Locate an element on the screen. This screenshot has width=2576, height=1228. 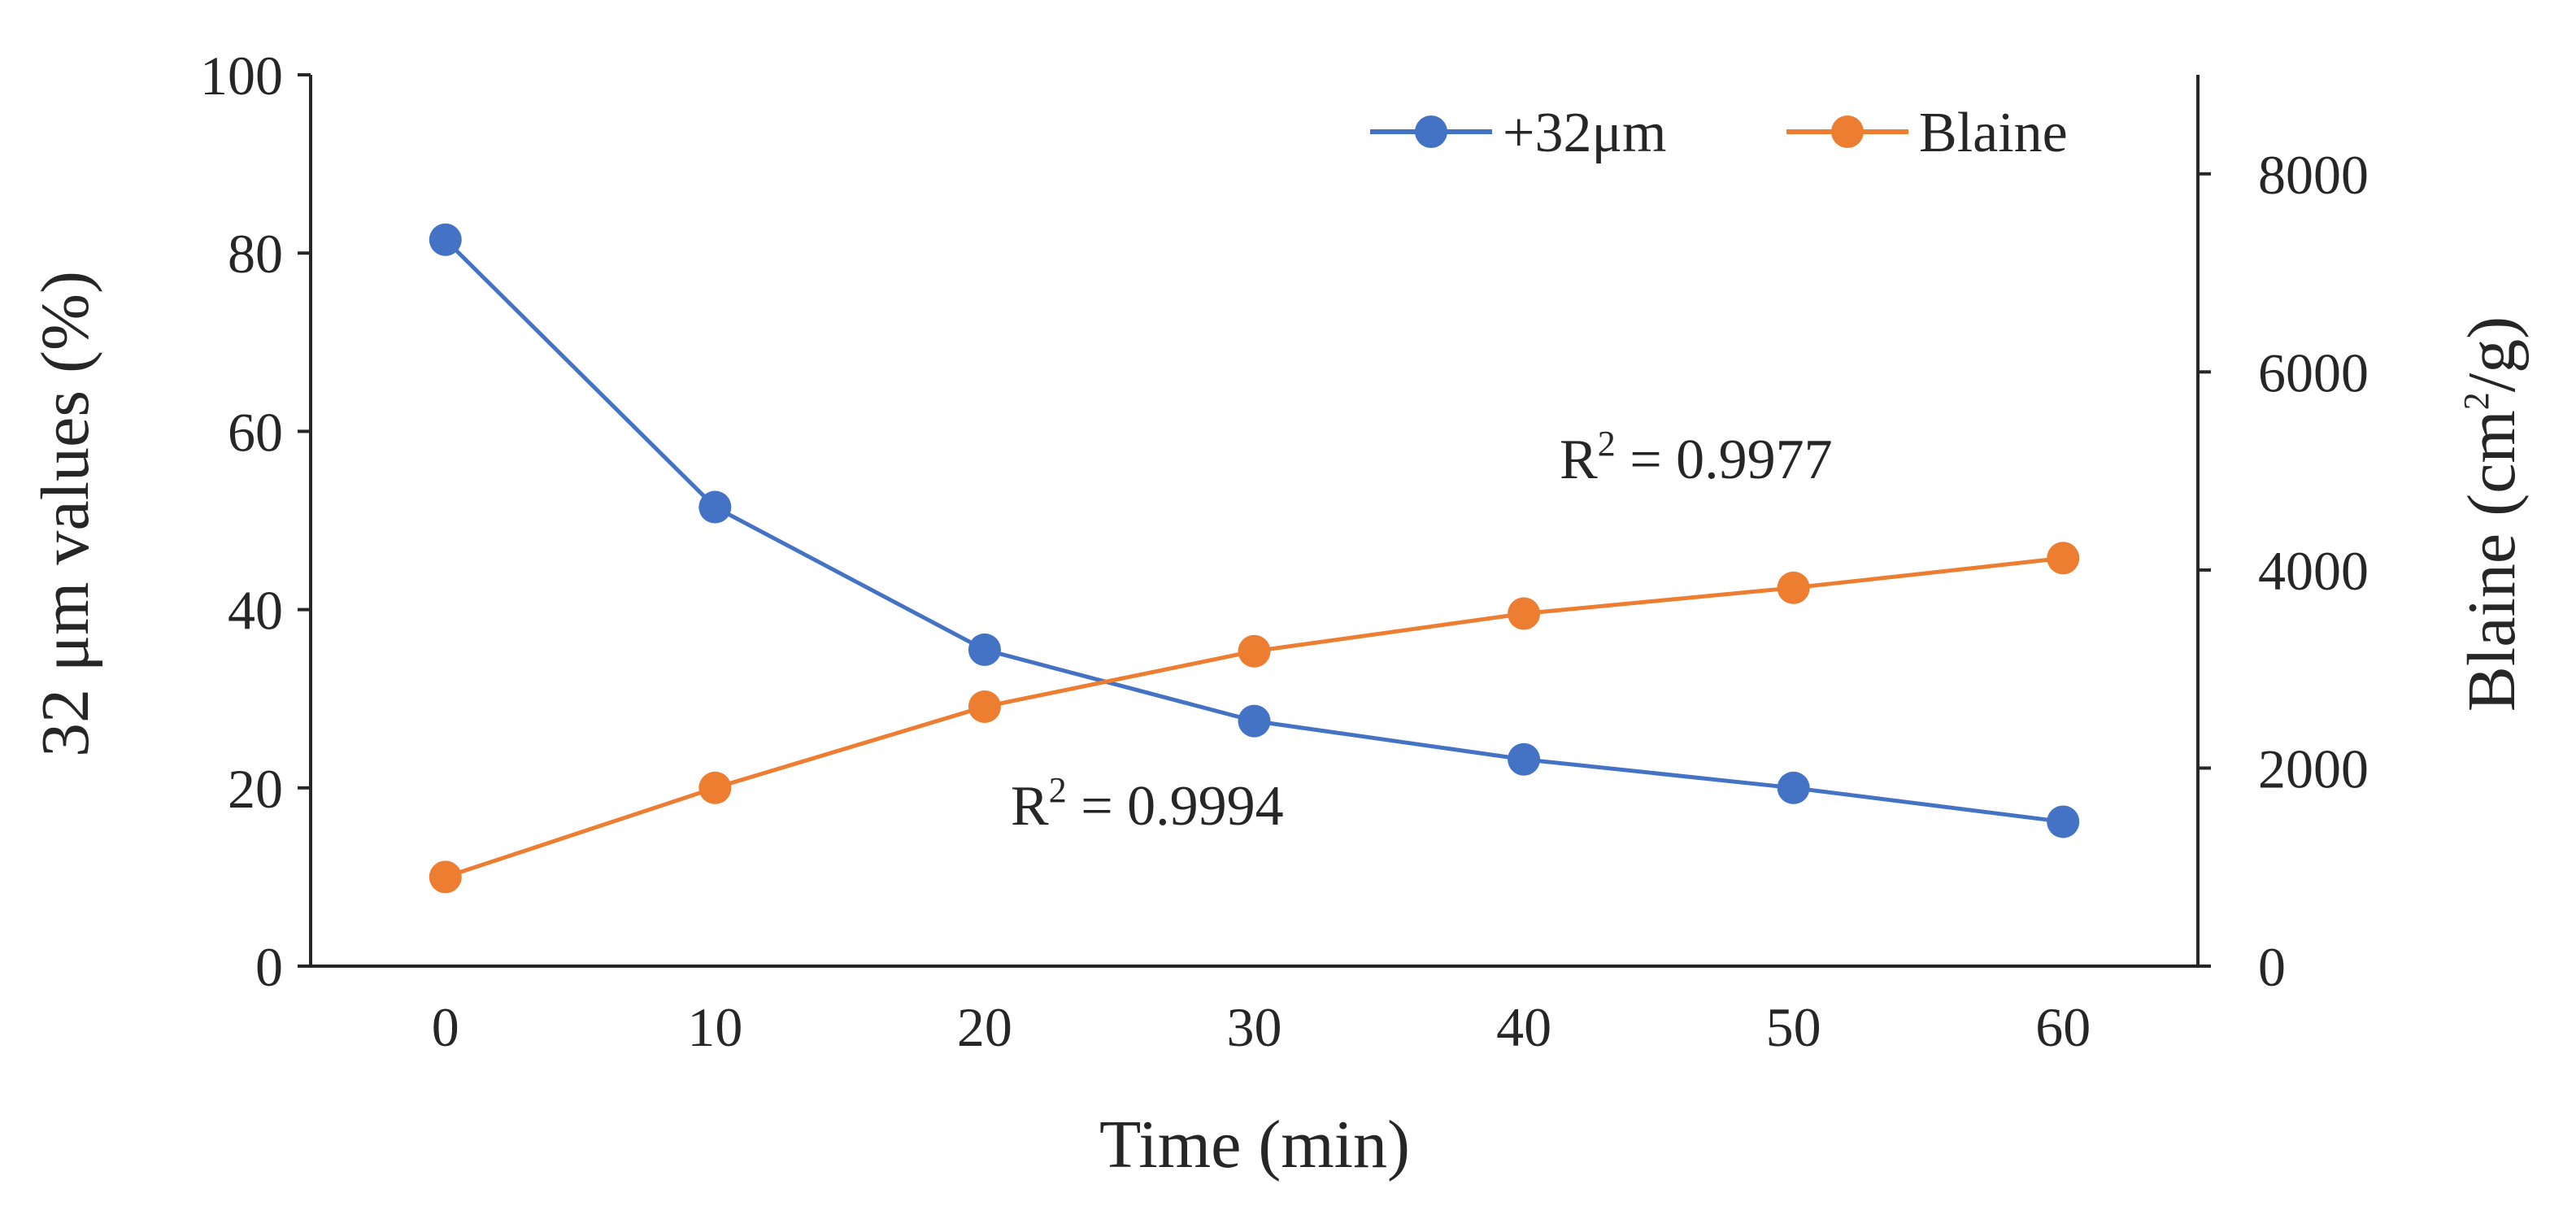
legend-label-32um: +32μm is located at coordinates (1585, 133).